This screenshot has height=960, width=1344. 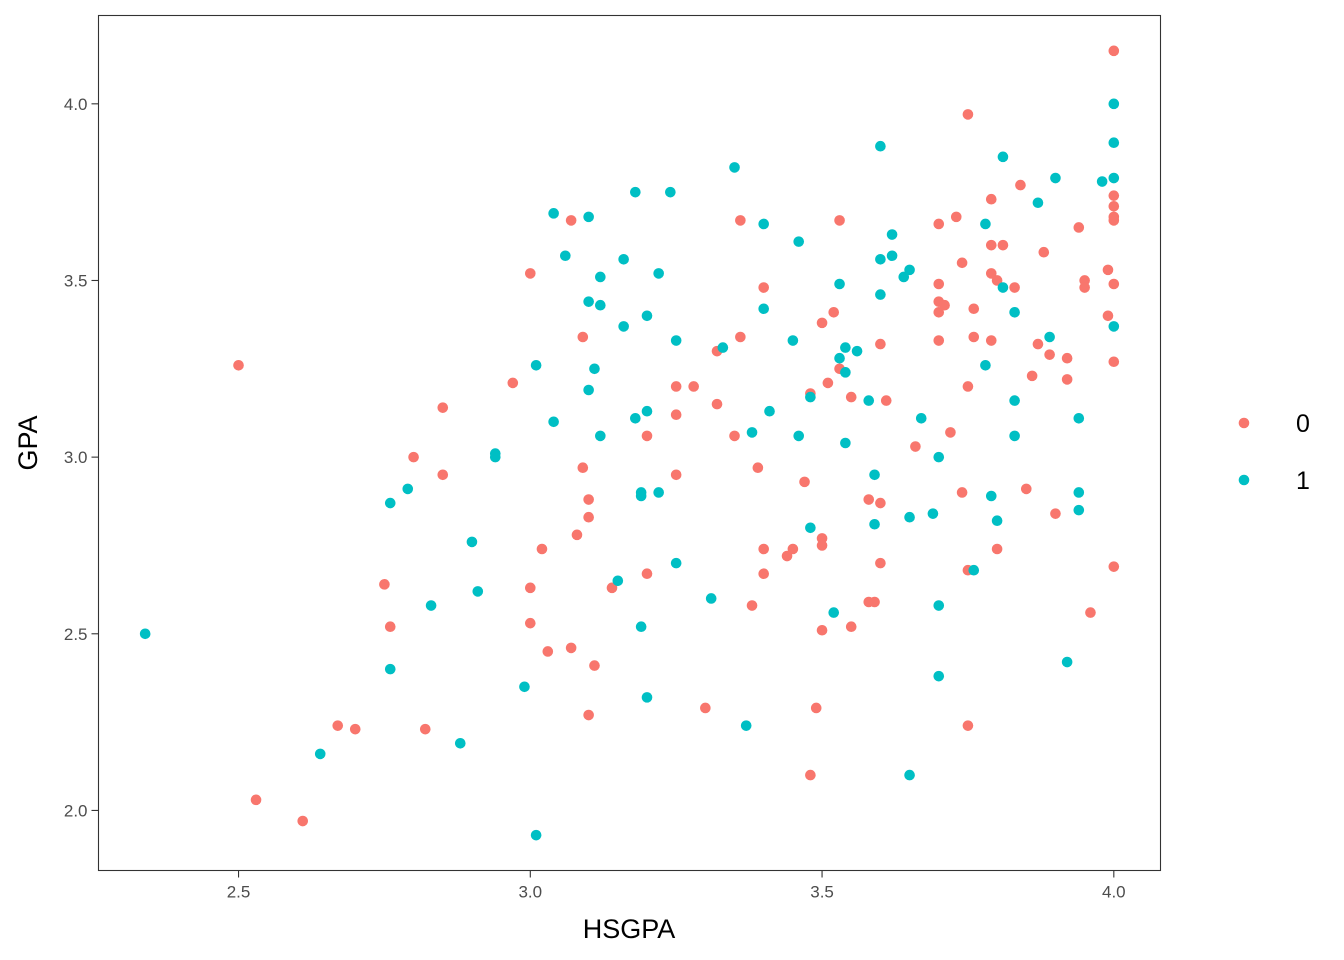 What do you see at coordinates (1274, 452) in the screenshot?
I see `legend: 01` at bounding box center [1274, 452].